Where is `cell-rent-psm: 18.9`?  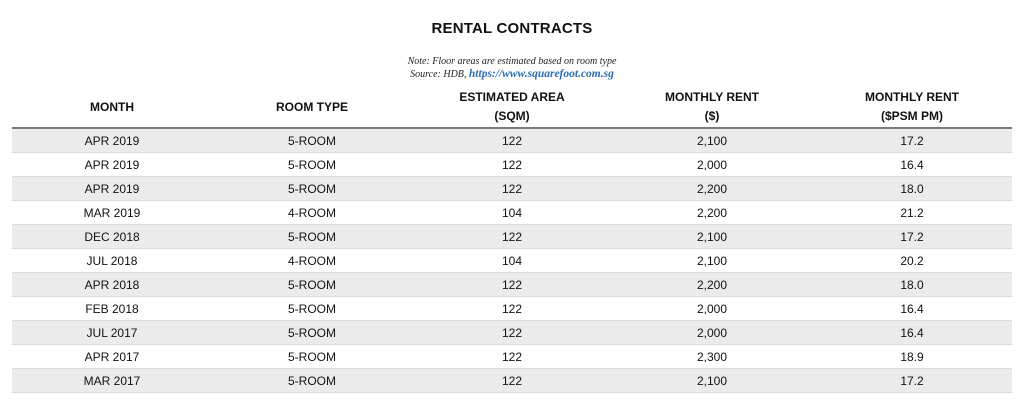 cell-rent-psm: 18.9 is located at coordinates (912, 356).